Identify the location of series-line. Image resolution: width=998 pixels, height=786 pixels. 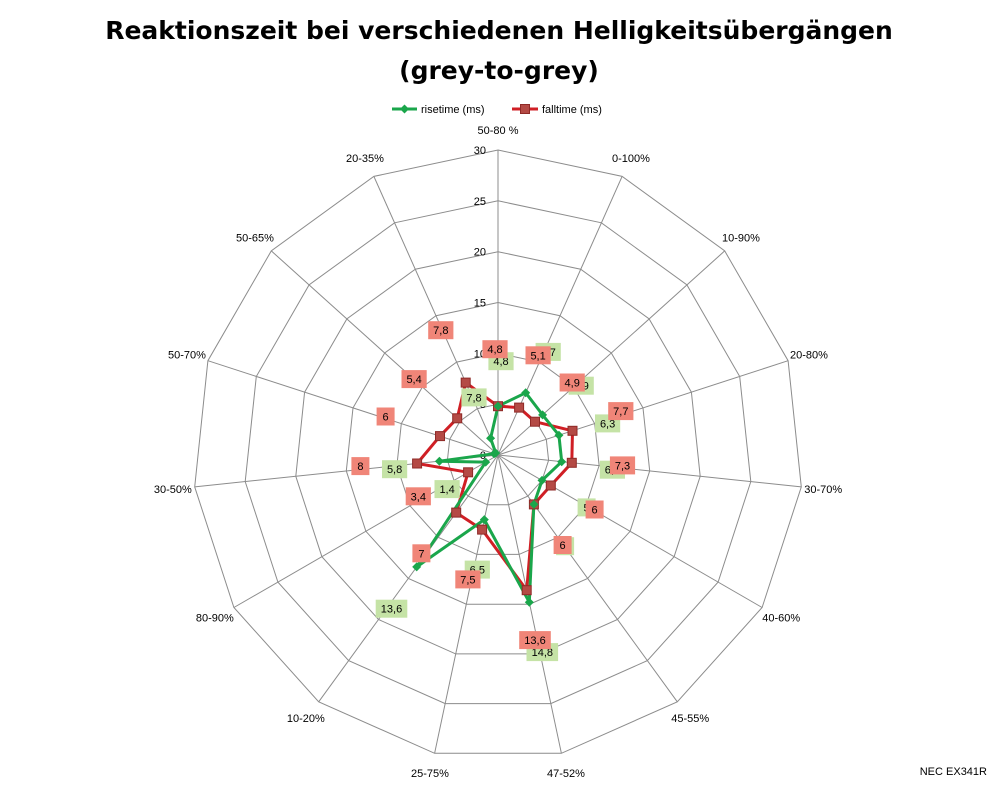
(494, 486).